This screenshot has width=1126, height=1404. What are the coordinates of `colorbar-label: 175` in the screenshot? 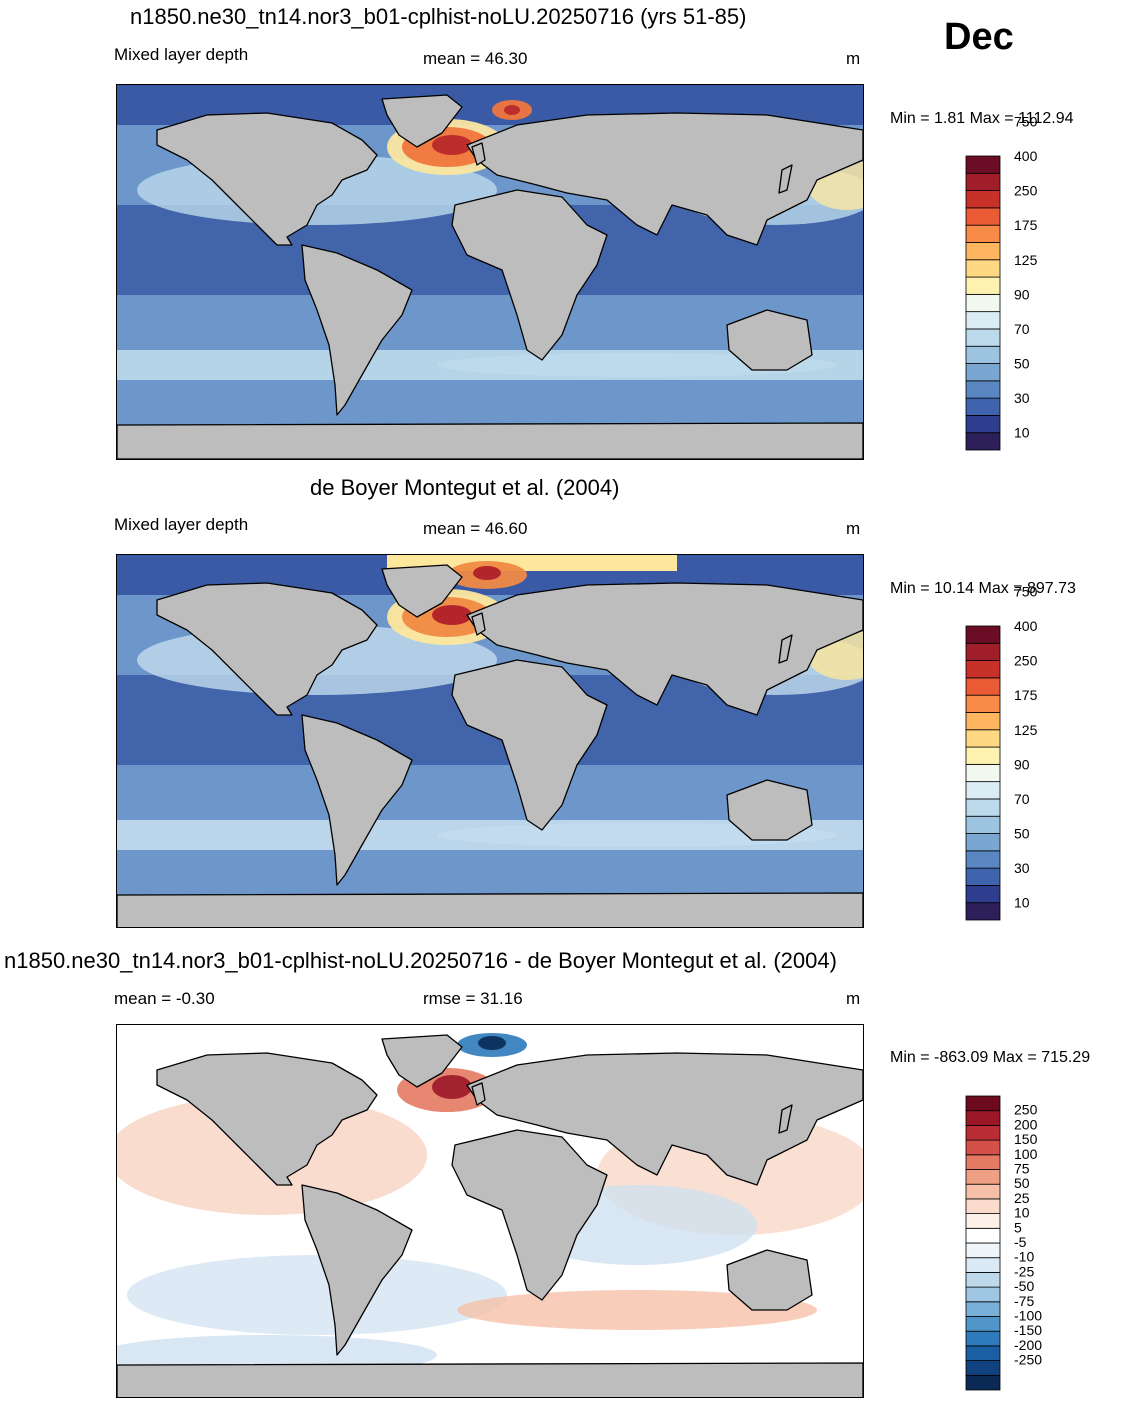 It's located at (1026, 225).